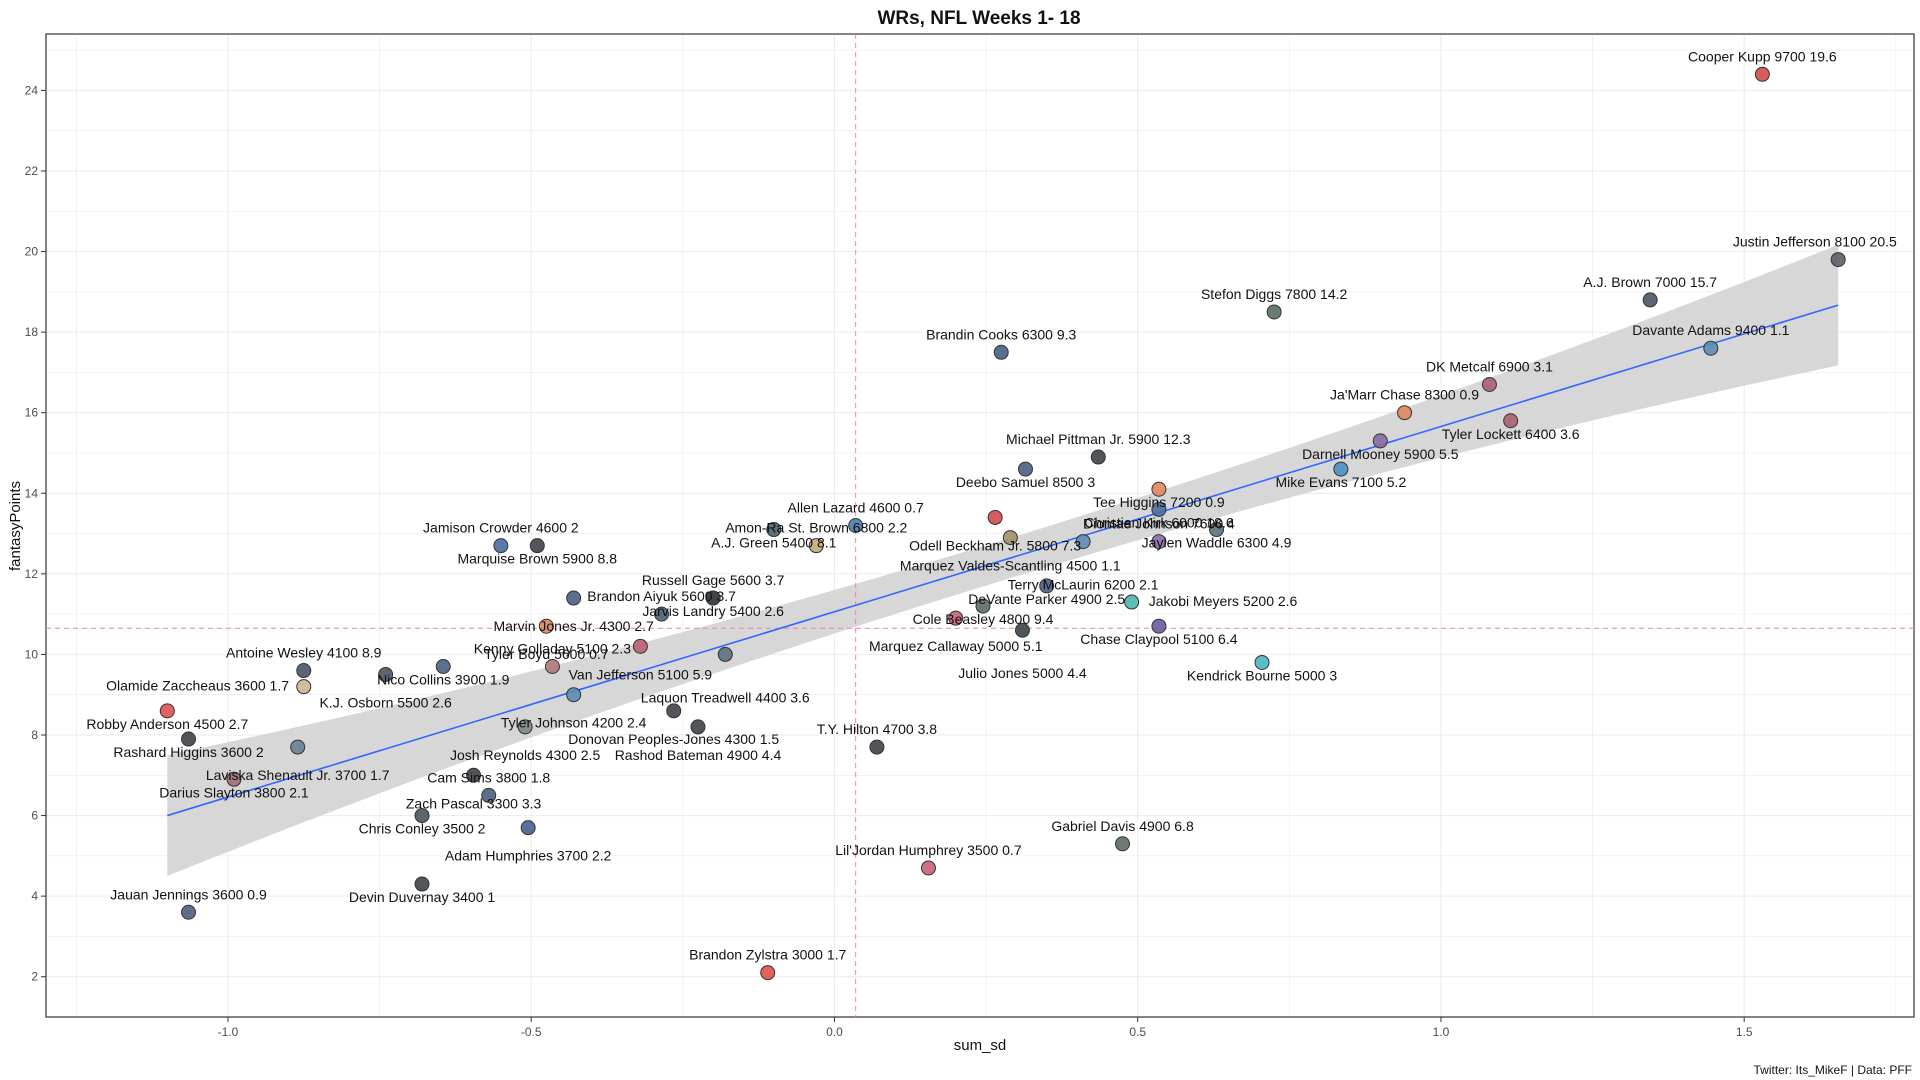 Image resolution: width=1920 pixels, height=1080 pixels. Describe the element at coordinates (1001, 334) in the screenshot. I see `point-label: Brandin Cooks 6300 9.3` at that location.